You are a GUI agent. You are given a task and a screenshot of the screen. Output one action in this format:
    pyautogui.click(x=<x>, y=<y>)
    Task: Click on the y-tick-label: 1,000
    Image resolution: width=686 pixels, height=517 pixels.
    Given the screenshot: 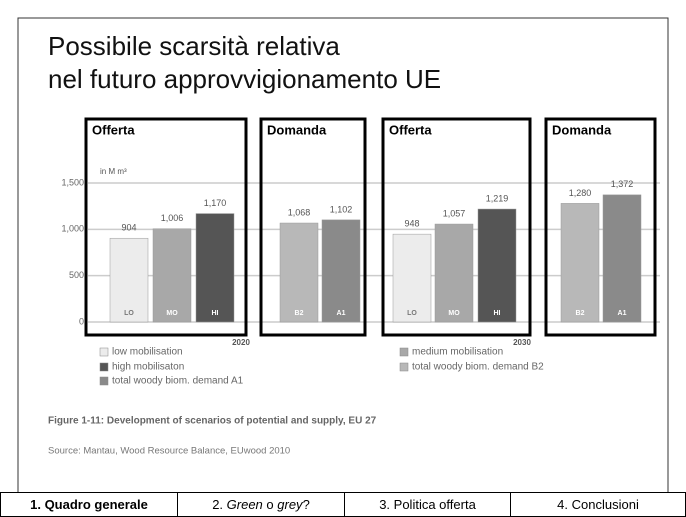 What is the action you would take?
    pyautogui.click(x=72, y=229)
    